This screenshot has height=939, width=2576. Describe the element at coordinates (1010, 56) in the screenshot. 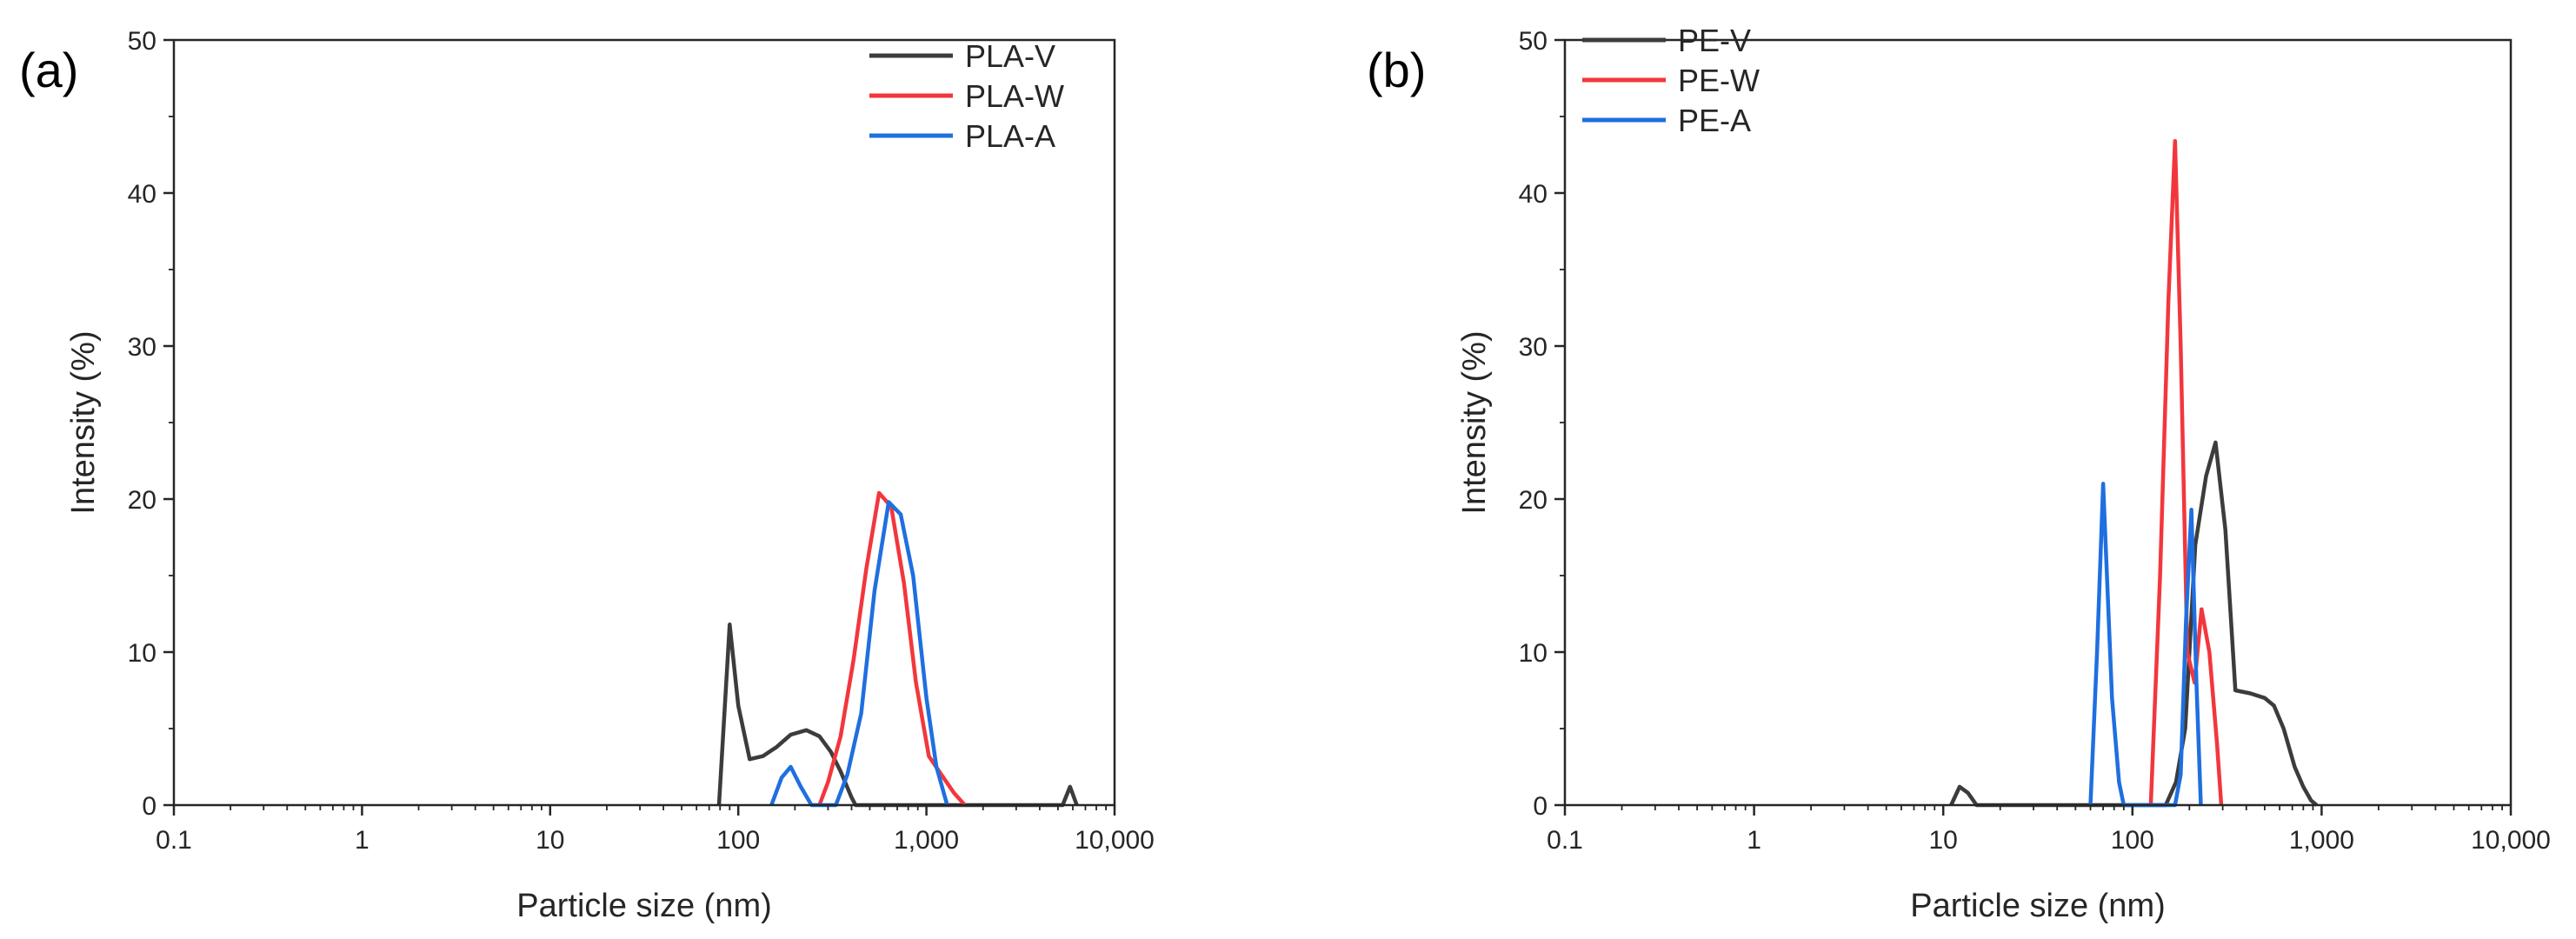

I see `legend-label: PLA-V` at that location.